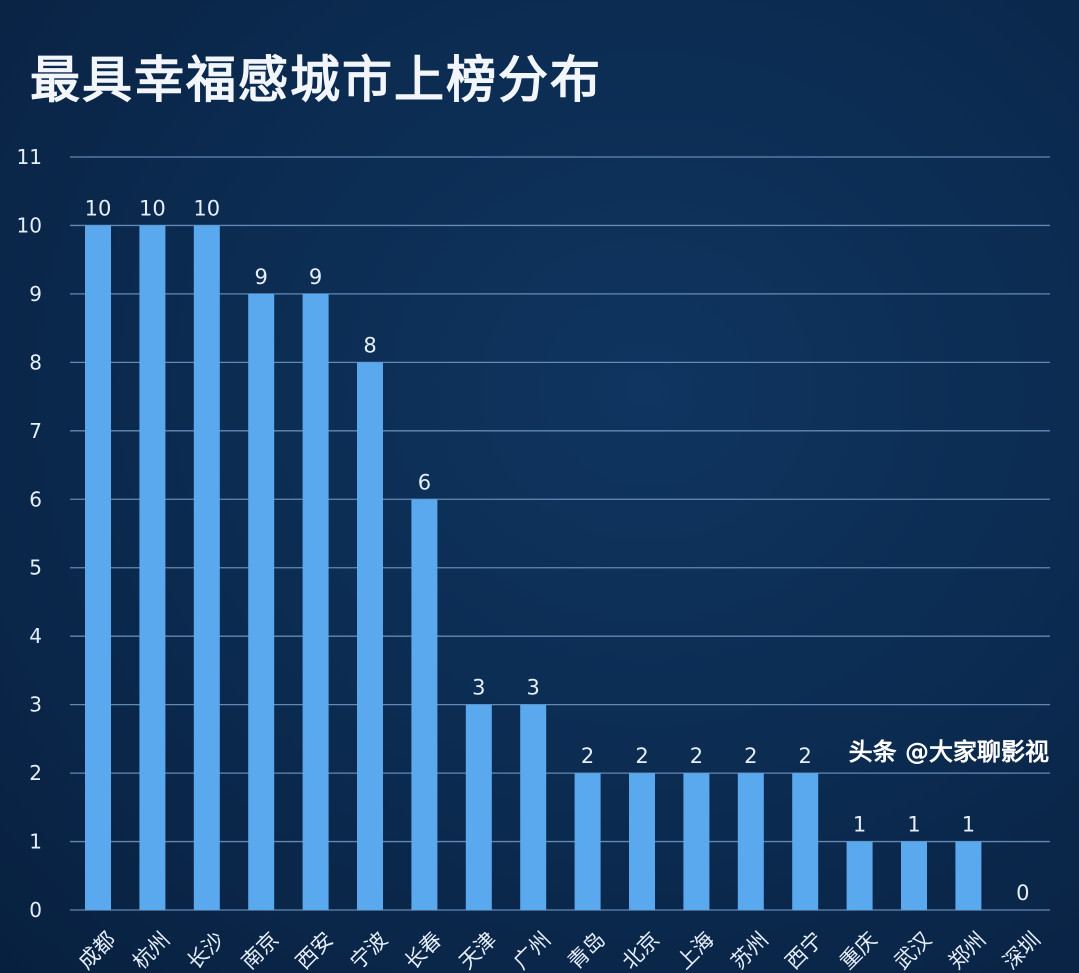  What do you see at coordinates (314, 950) in the screenshot?
I see `x-tick-label: 西安` at bounding box center [314, 950].